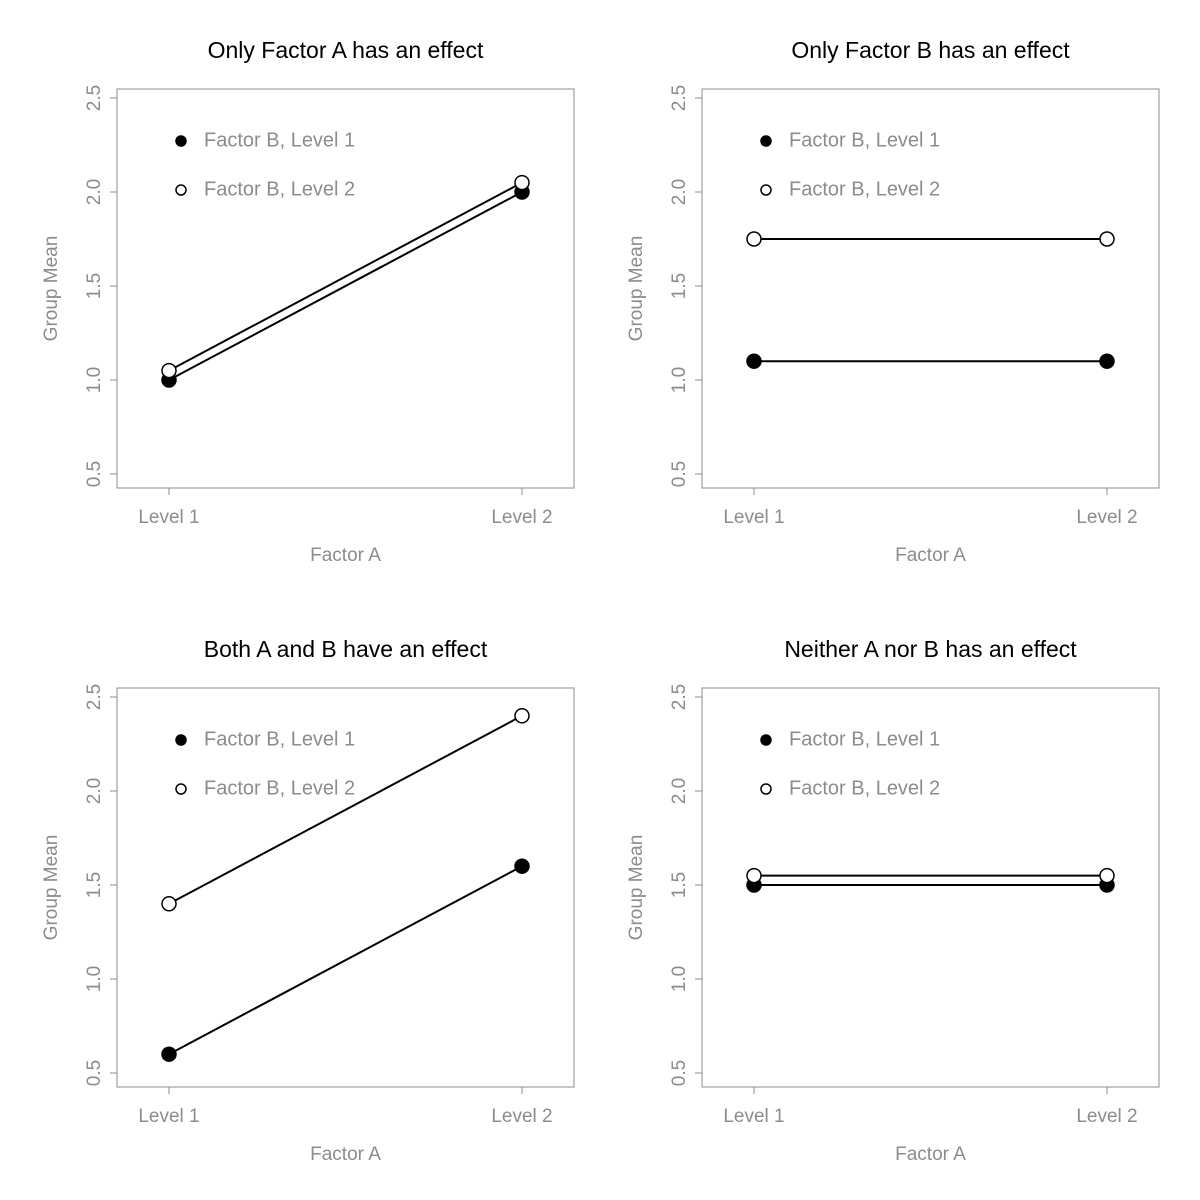  I want to click on chart-title: Neither A nor B has an effect, so click(930, 649).